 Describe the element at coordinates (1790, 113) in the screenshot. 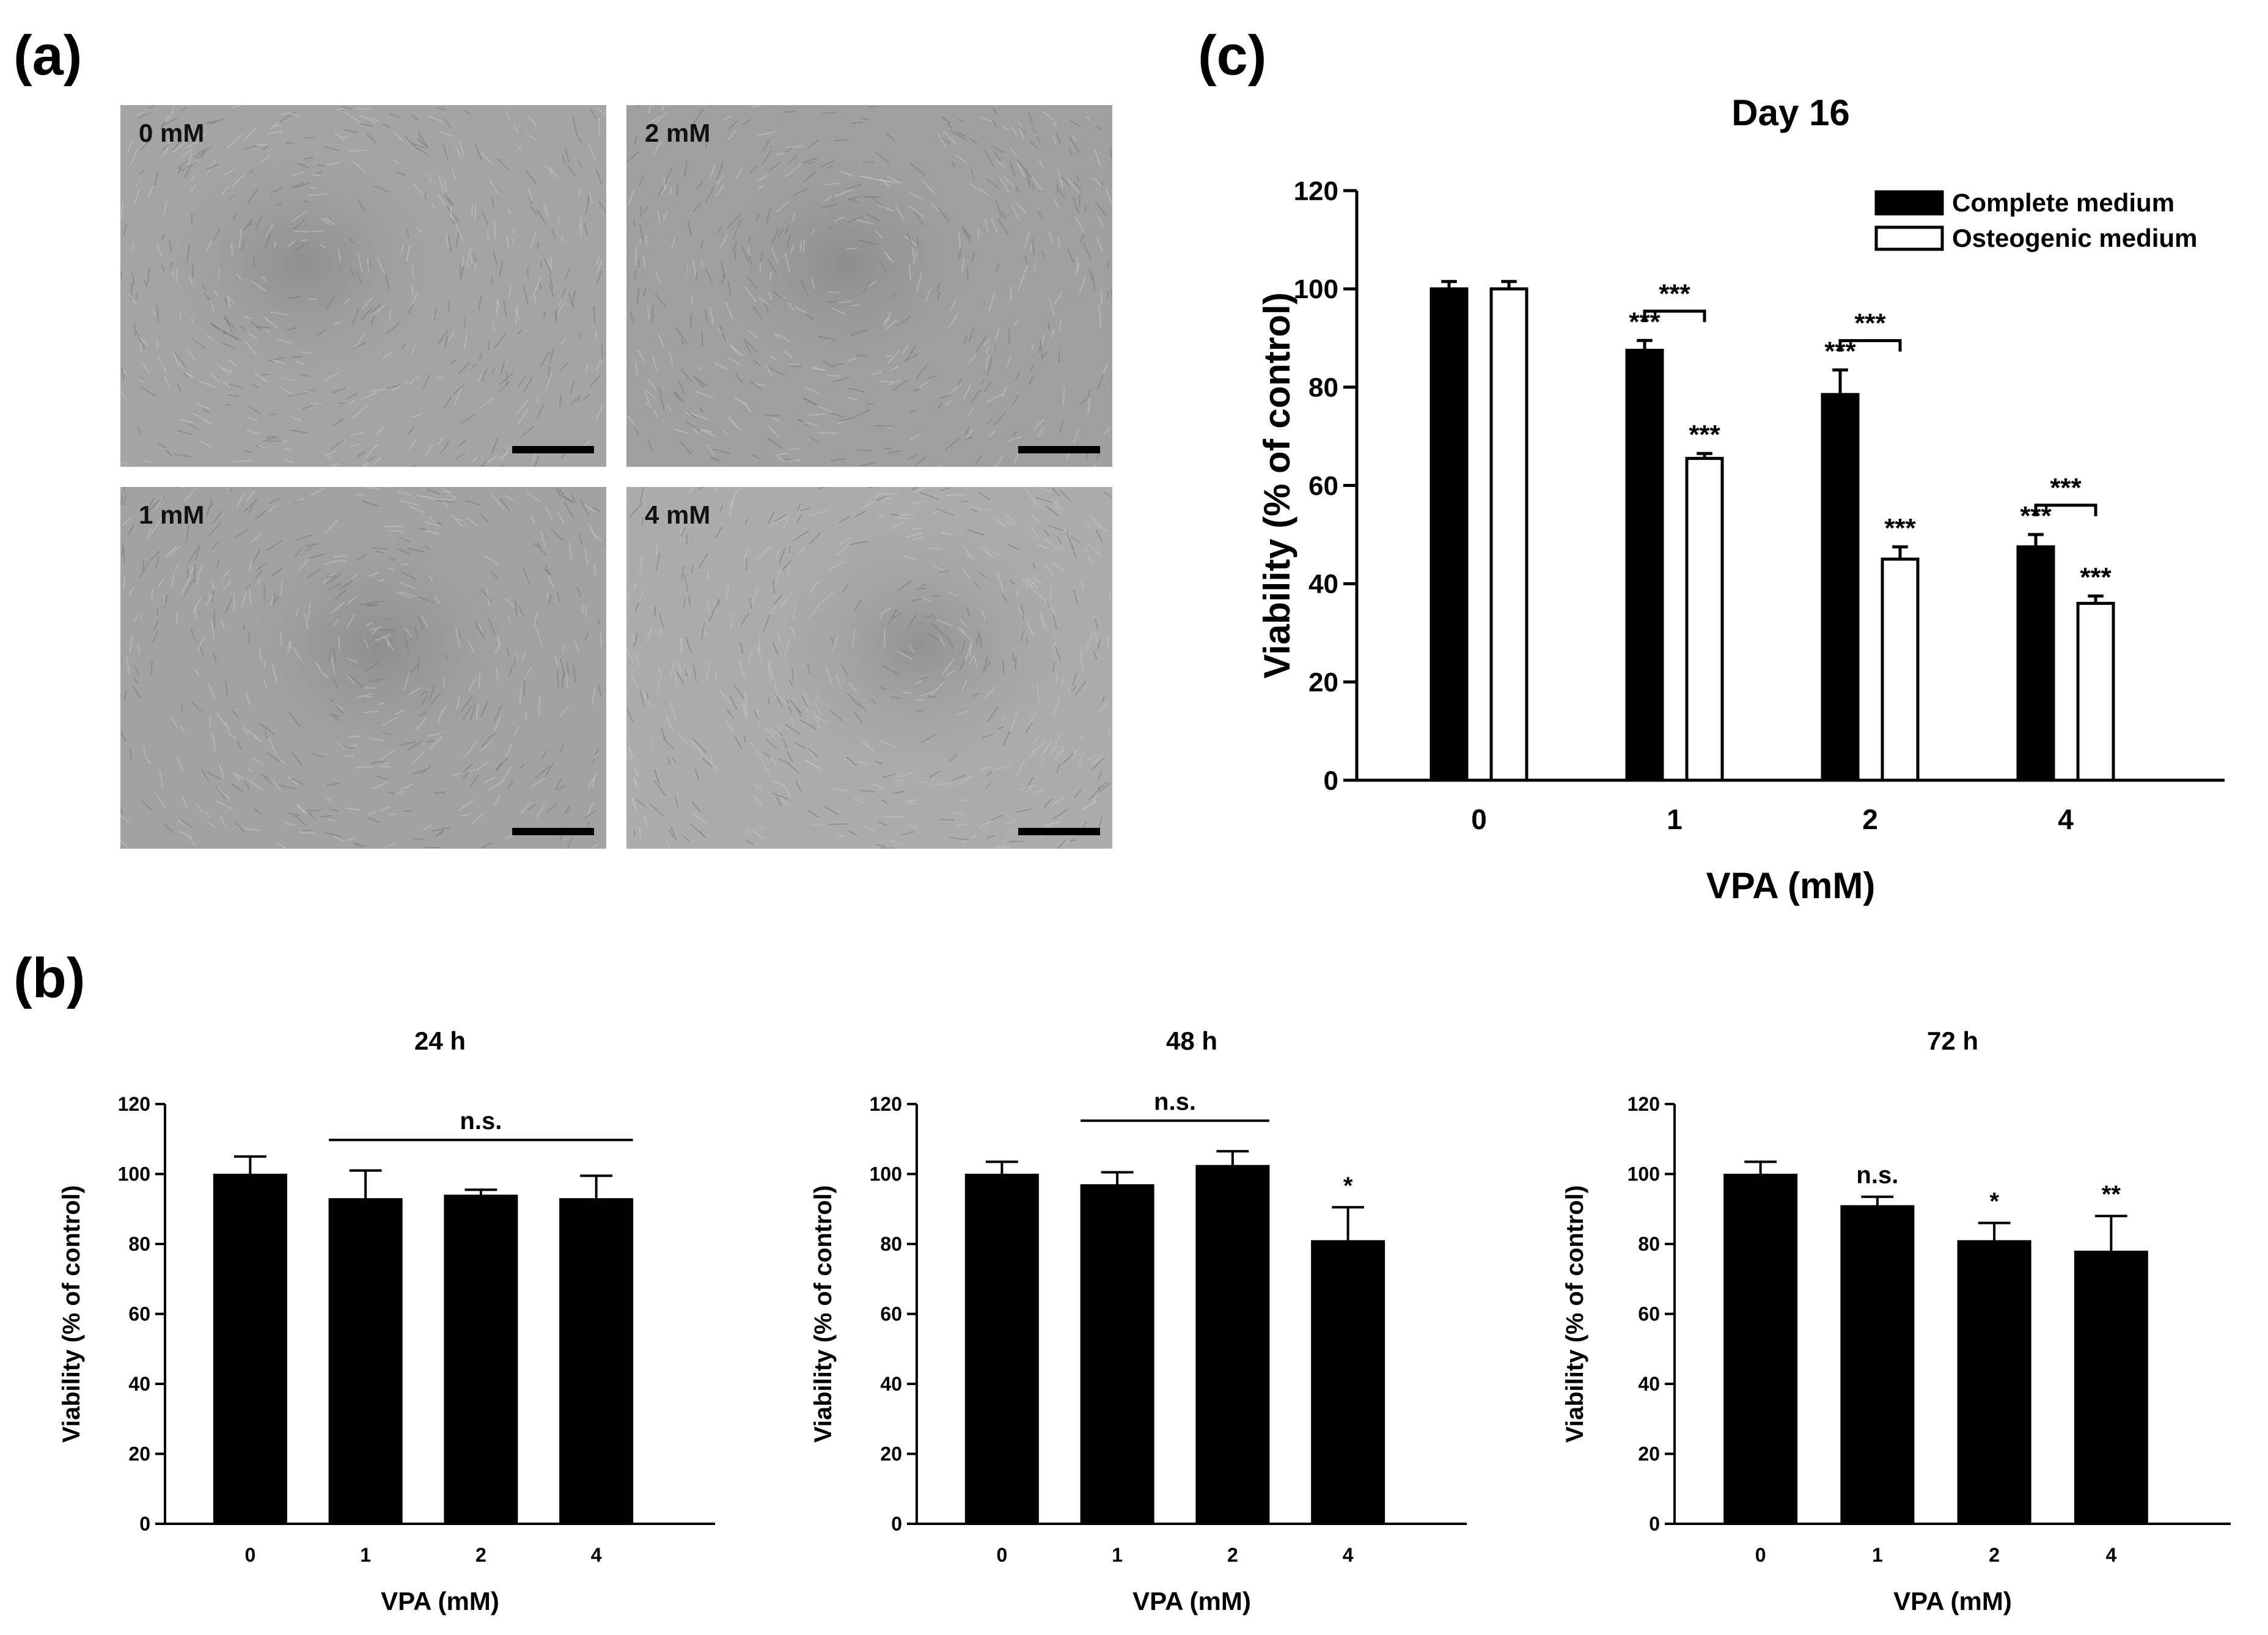

I see `chart-title: Day 16` at that location.